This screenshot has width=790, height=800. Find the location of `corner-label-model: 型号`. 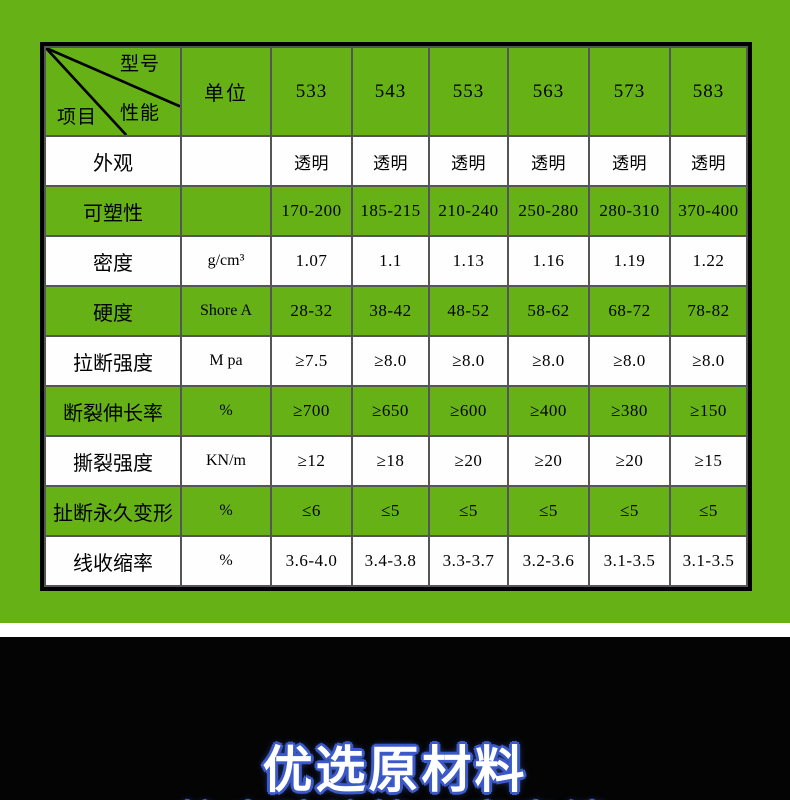

corner-label-model: 型号 is located at coordinates (140, 64).